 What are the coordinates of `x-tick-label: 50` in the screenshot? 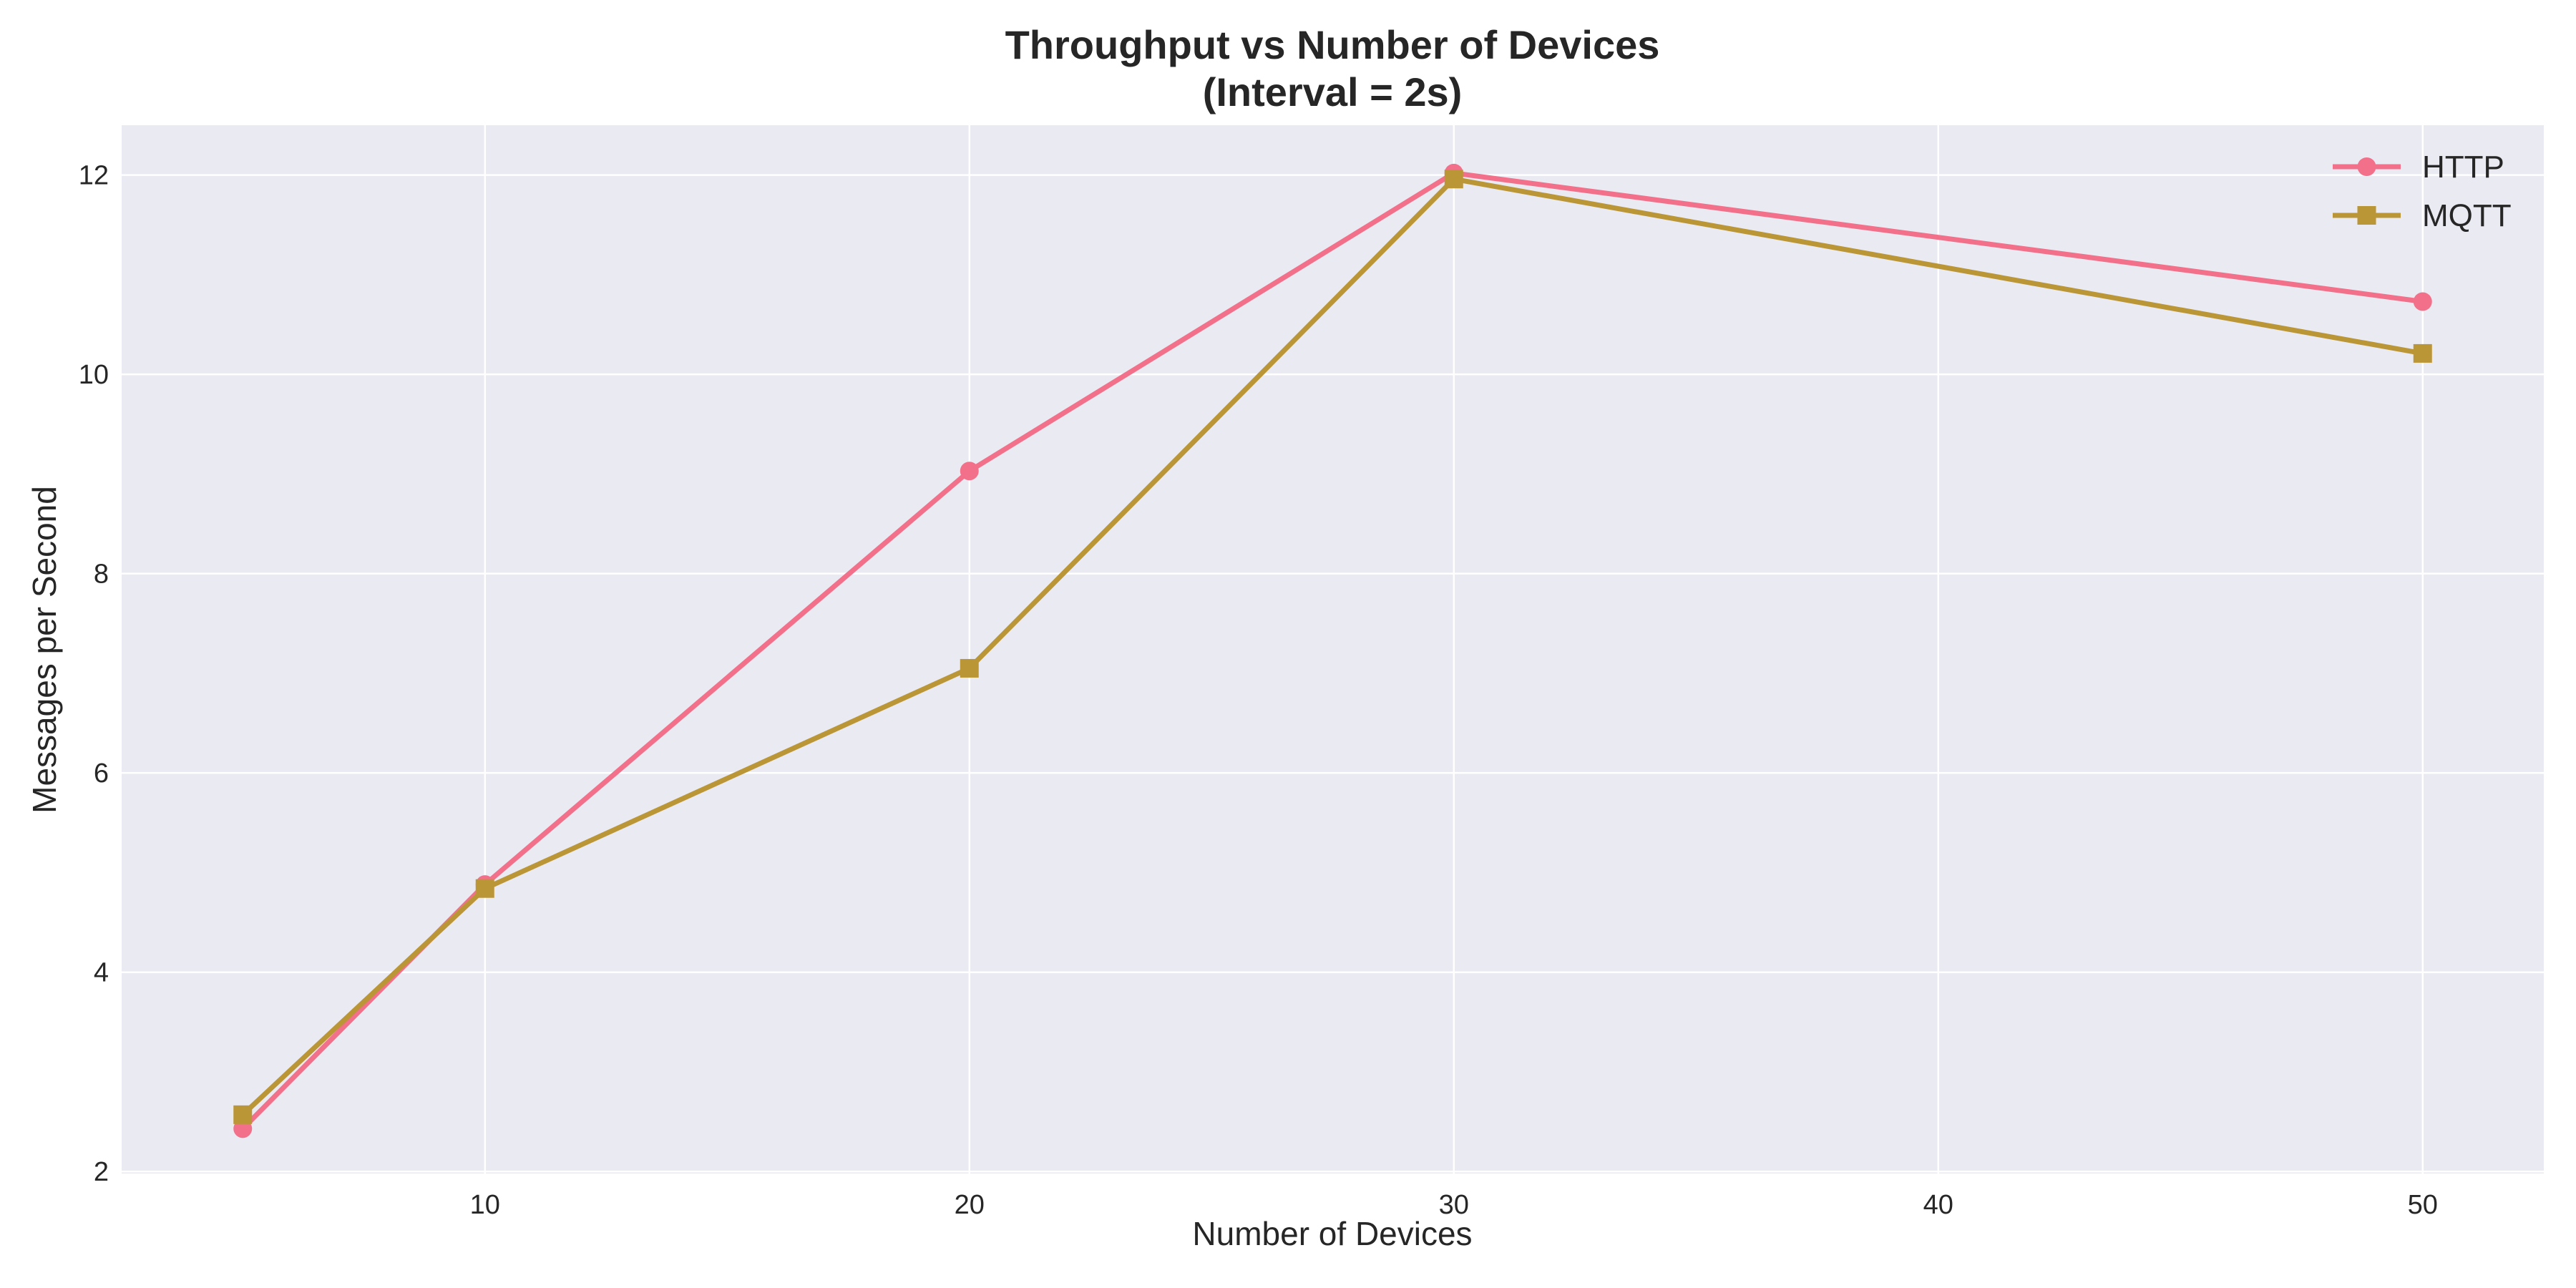 It's located at (2423, 1205).